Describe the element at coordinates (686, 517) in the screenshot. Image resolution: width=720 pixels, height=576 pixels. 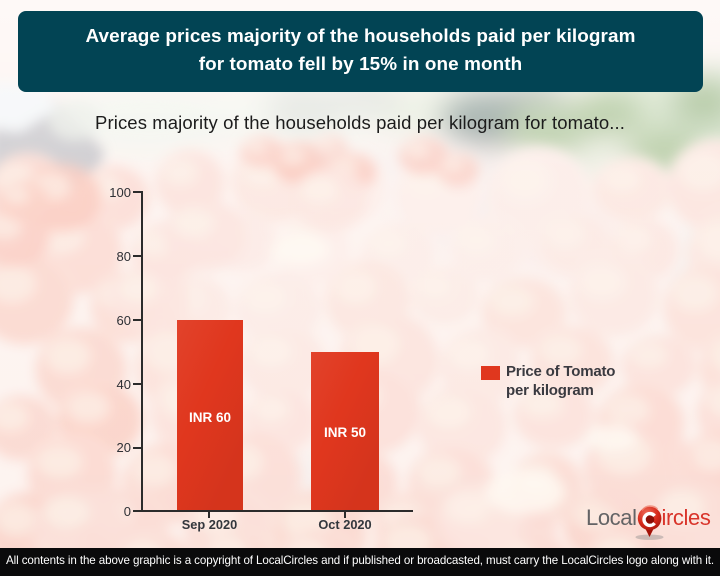
I see `svg-text: ircles` at that location.